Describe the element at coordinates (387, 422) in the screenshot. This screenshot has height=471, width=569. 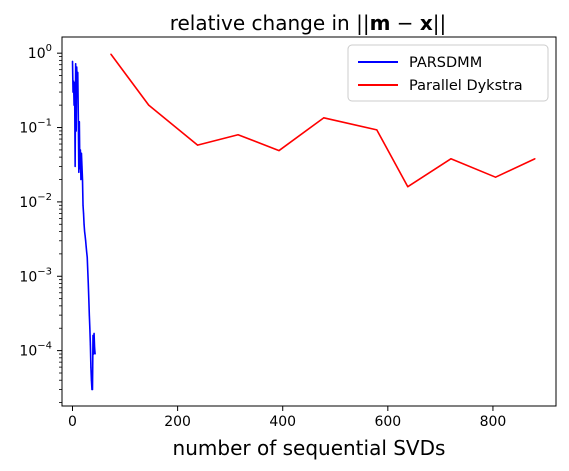
I see `x-tick-label: 600` at that location.